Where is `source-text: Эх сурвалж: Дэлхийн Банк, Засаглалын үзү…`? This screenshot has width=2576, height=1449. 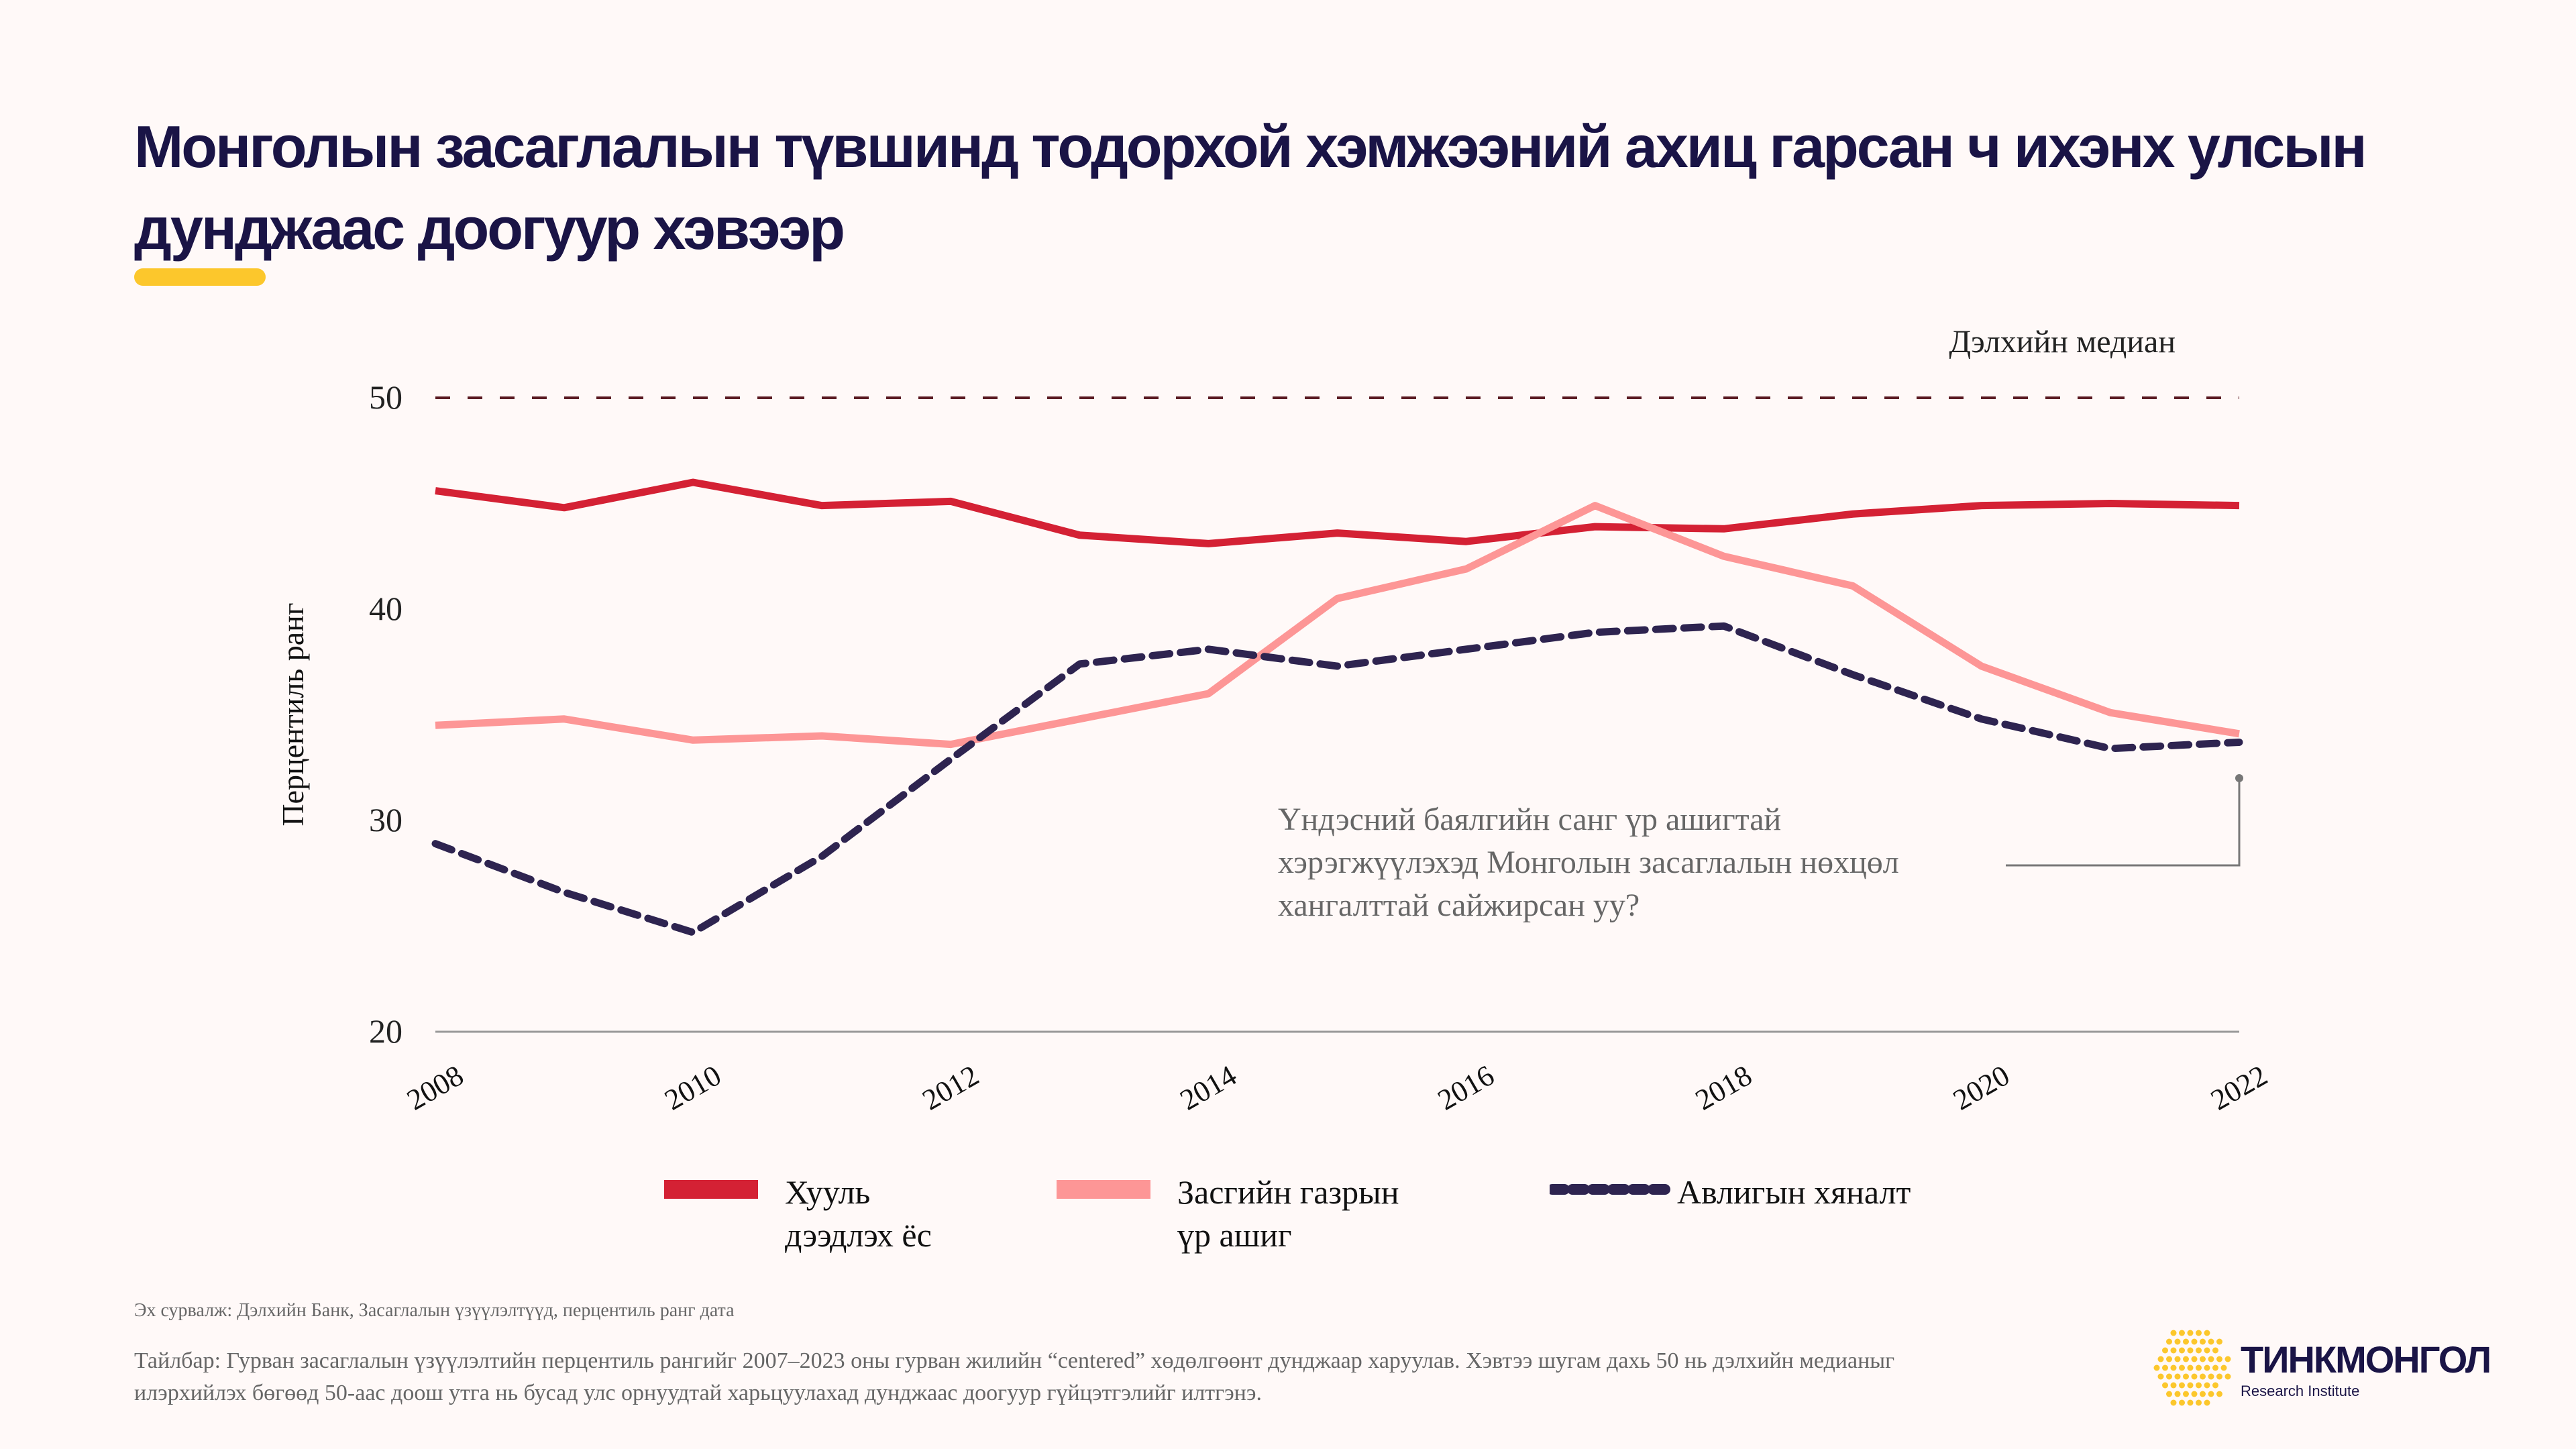
source-text: Эх сурвалж: Дэлхийн Банк, Засаглалын үзү… is located at coordinates (434, 1310).